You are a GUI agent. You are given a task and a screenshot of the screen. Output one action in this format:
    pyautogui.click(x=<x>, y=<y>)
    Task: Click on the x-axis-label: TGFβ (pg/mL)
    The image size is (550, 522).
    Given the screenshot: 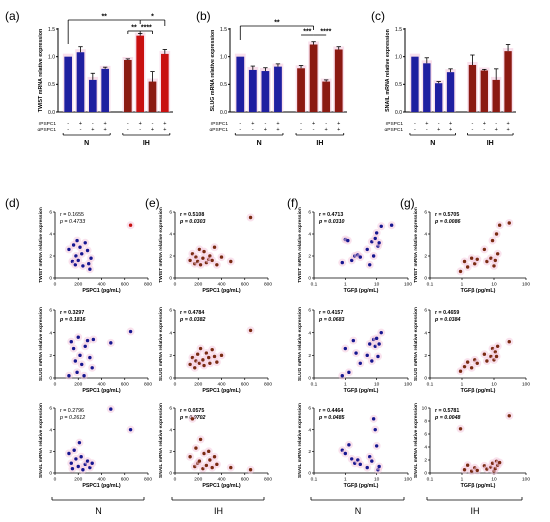 What is the action you would take?
    pyautogui.click(x=478, y=291)
    